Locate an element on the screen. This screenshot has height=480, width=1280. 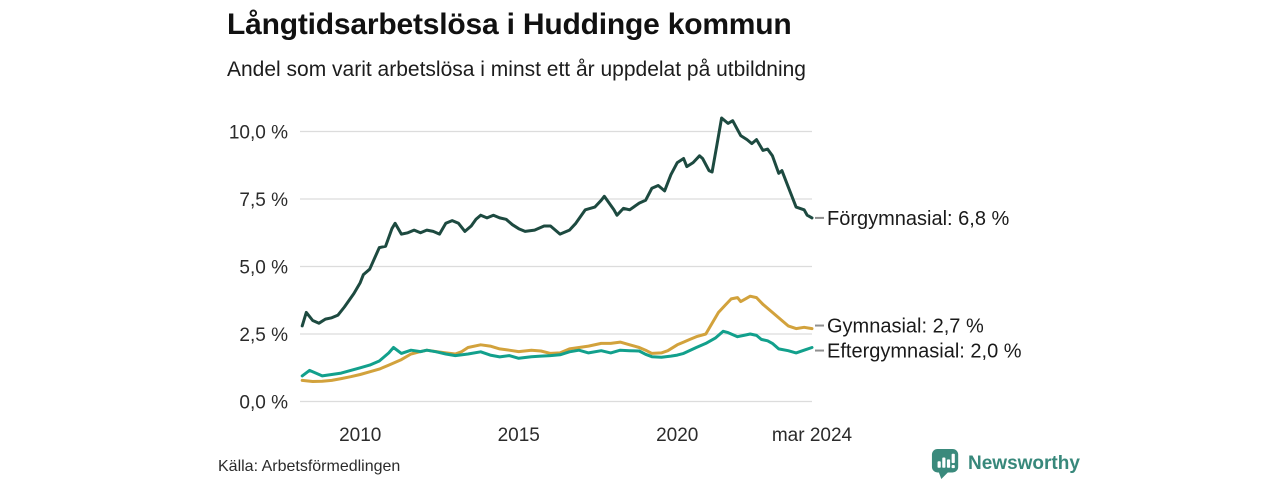
x-tick-label: 2015 is located at coordinates (519, 435).